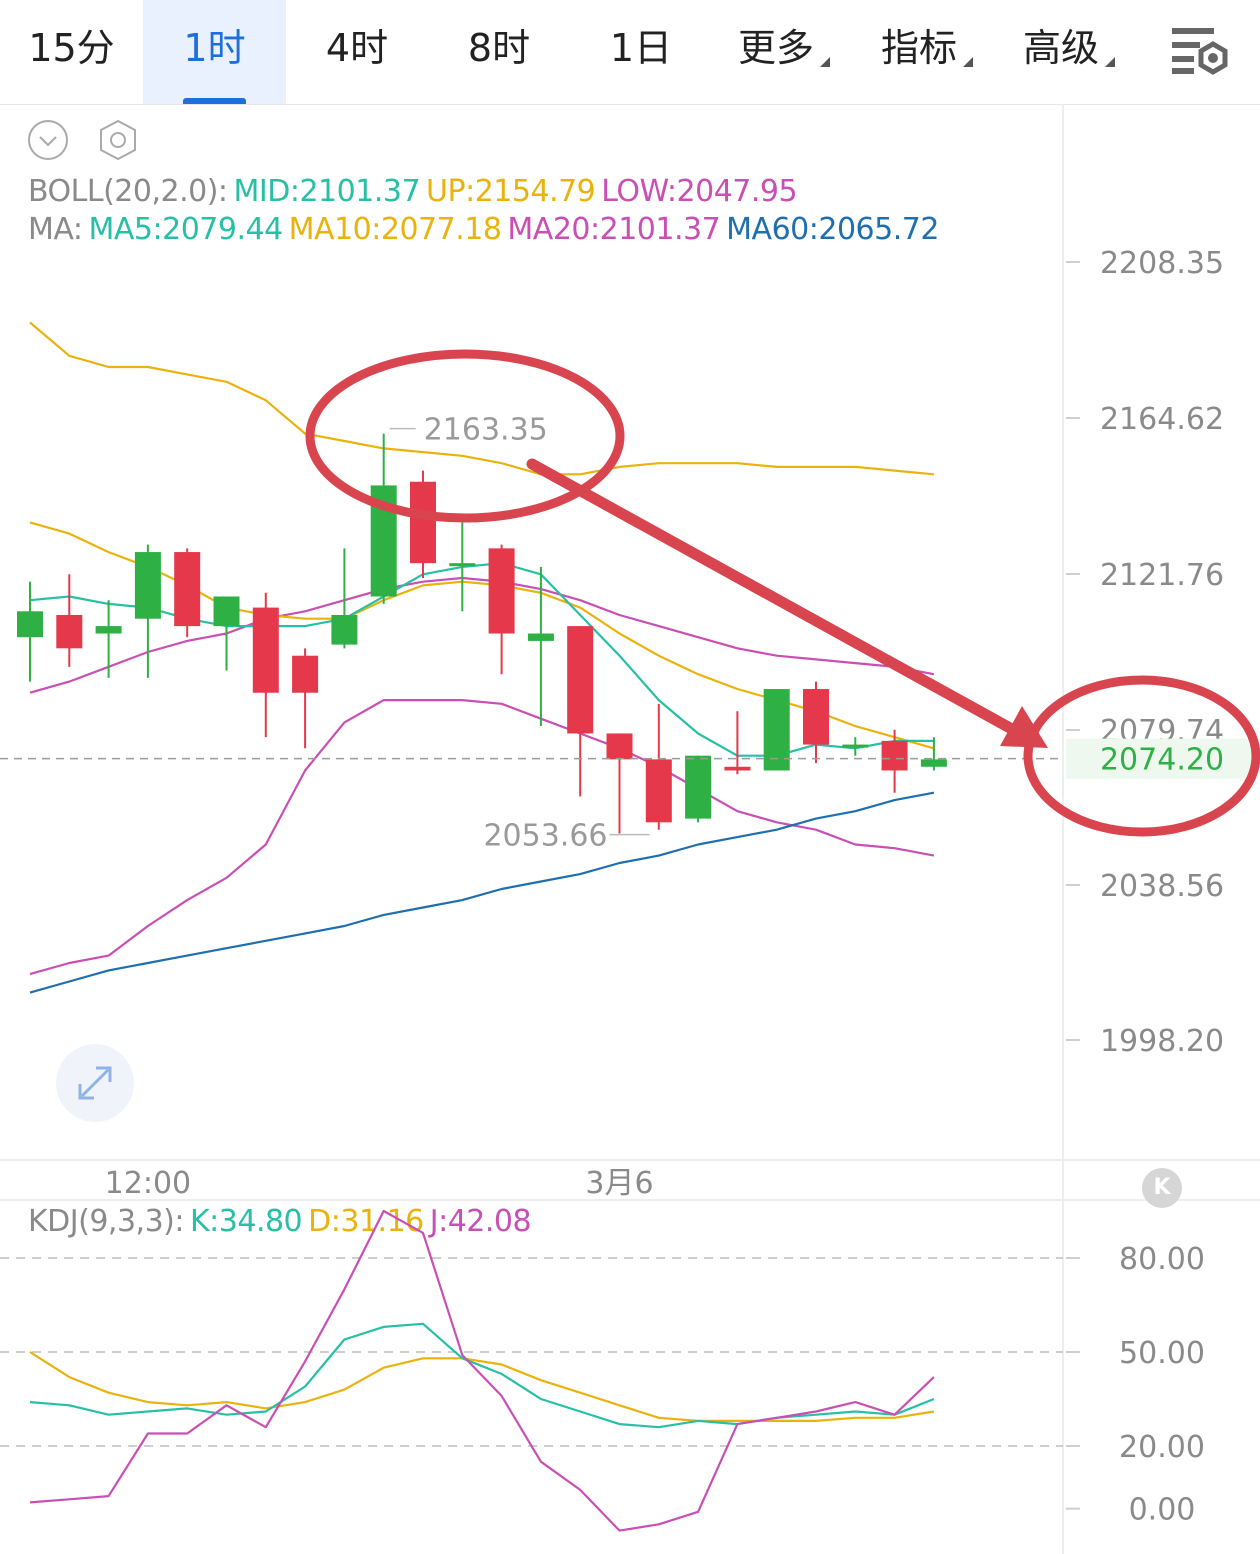 Image resolution: width=1260 pixels, height=1554 pixels. Describe the element at coordinates (1162, 1041) in the screenshot. I see `price-tick-label: 1998.20` at that location.